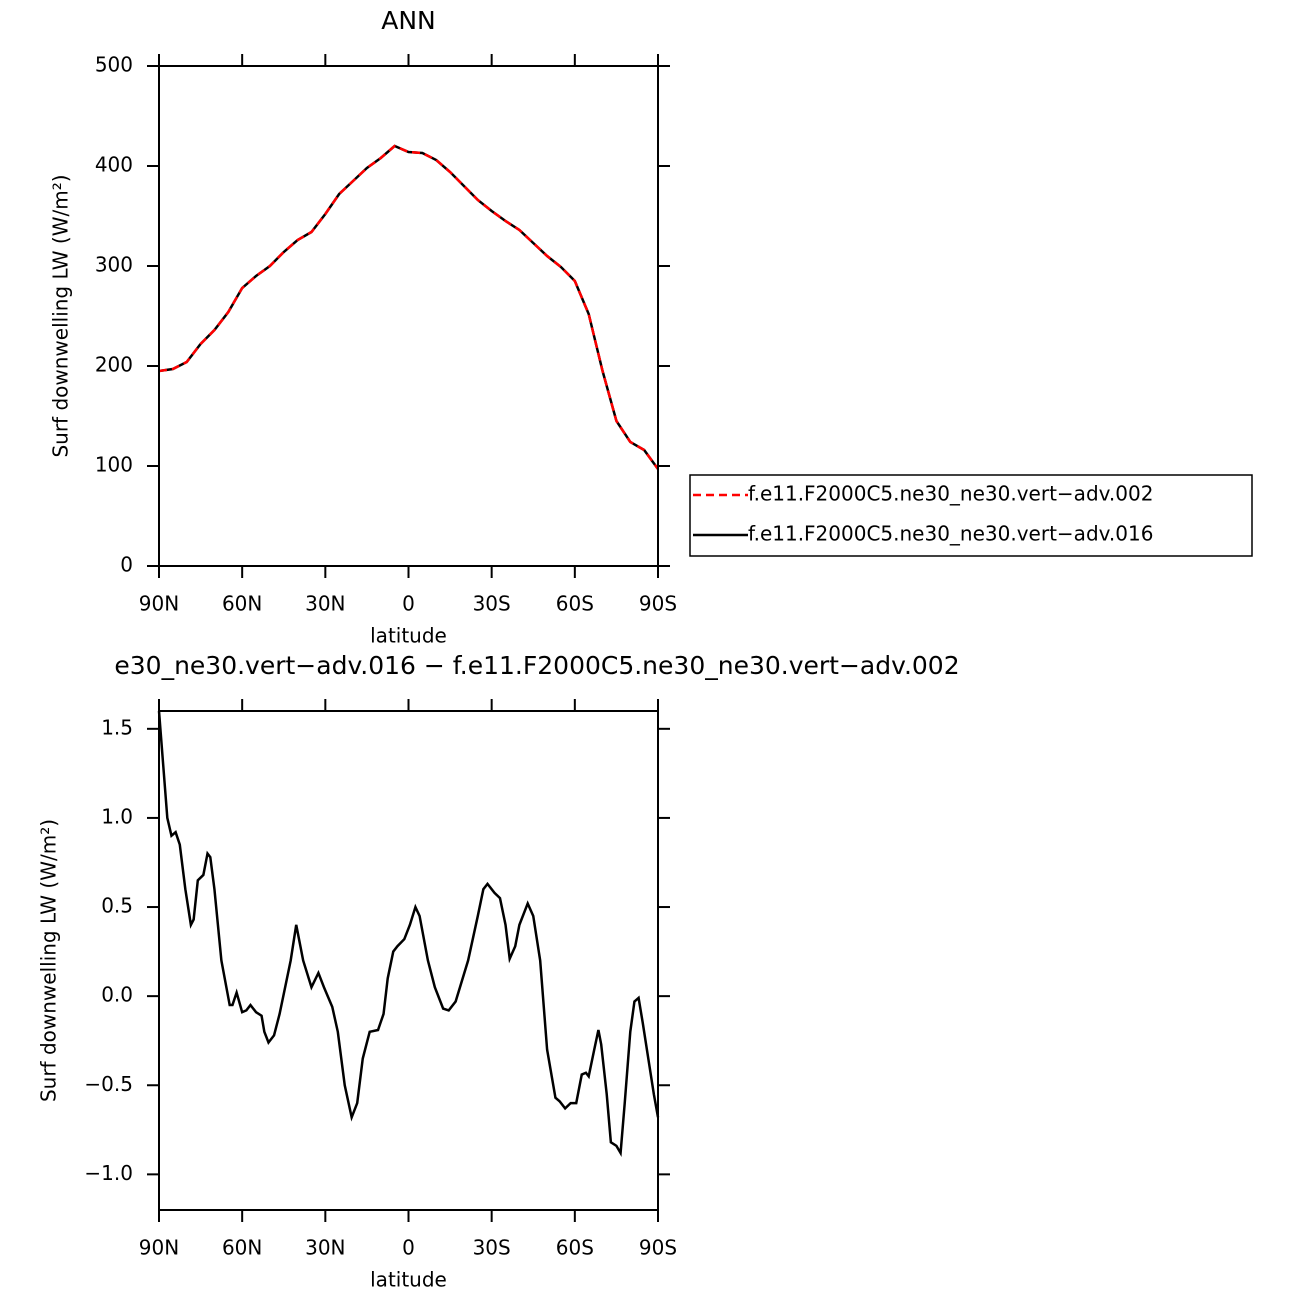  What do you see at coordinates (117, 816) in the screenshot?
I see `y-tick-label: 1.0` at bounding box center [117, 816].